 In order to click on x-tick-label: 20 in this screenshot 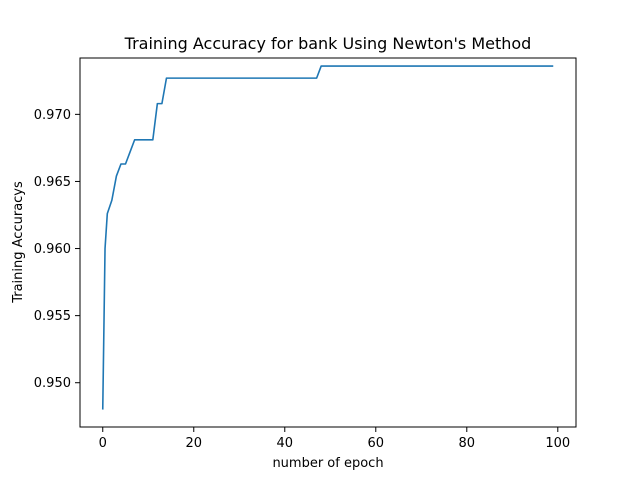, I will do `click(193, 443)`.